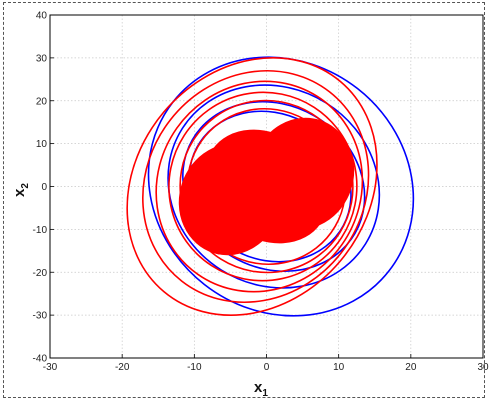 This screenshot has width=490, height=401. Describe the element at coordinates (42, 101) in the screenshot. I see `y-tick-label: 20` at that location.